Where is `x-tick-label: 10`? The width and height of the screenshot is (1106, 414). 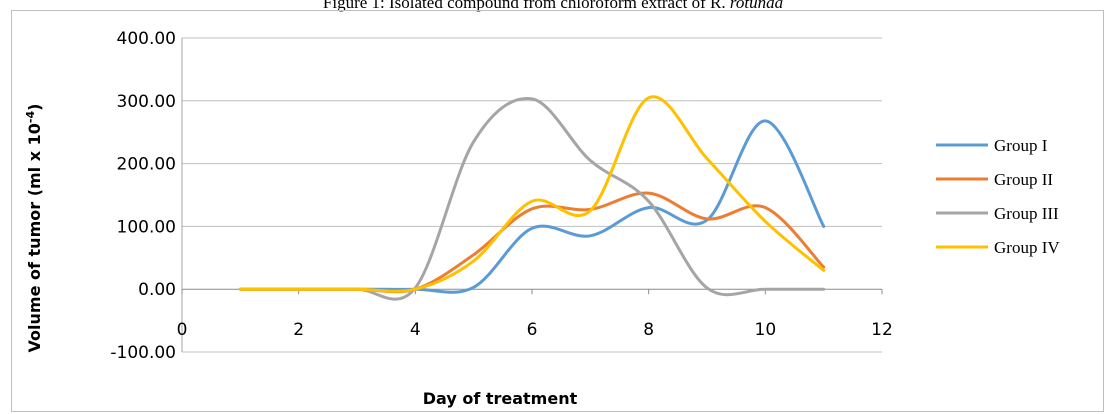 x-tick-label: 10 is located at coordinates (766, 330).